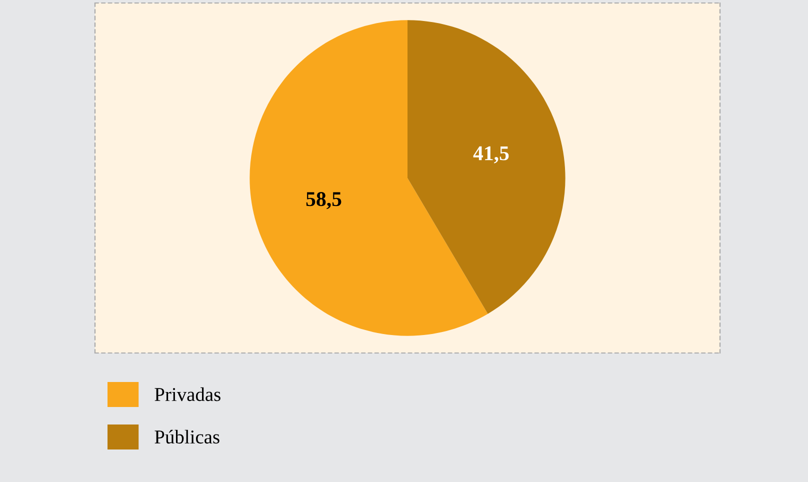 The height and width of the screenshot is (482, 808). Describe the element at coordinates (487, 167) in the screenshot. I see `pie-slice` at that location.